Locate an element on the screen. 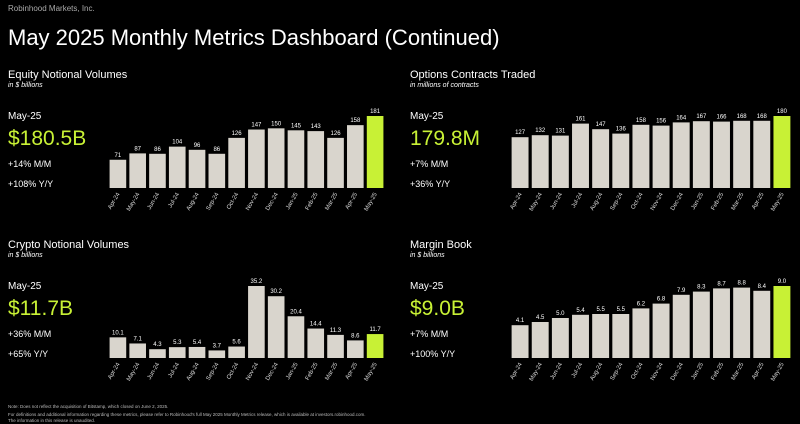  value-label: 86 is located at coordinates (157, 150).